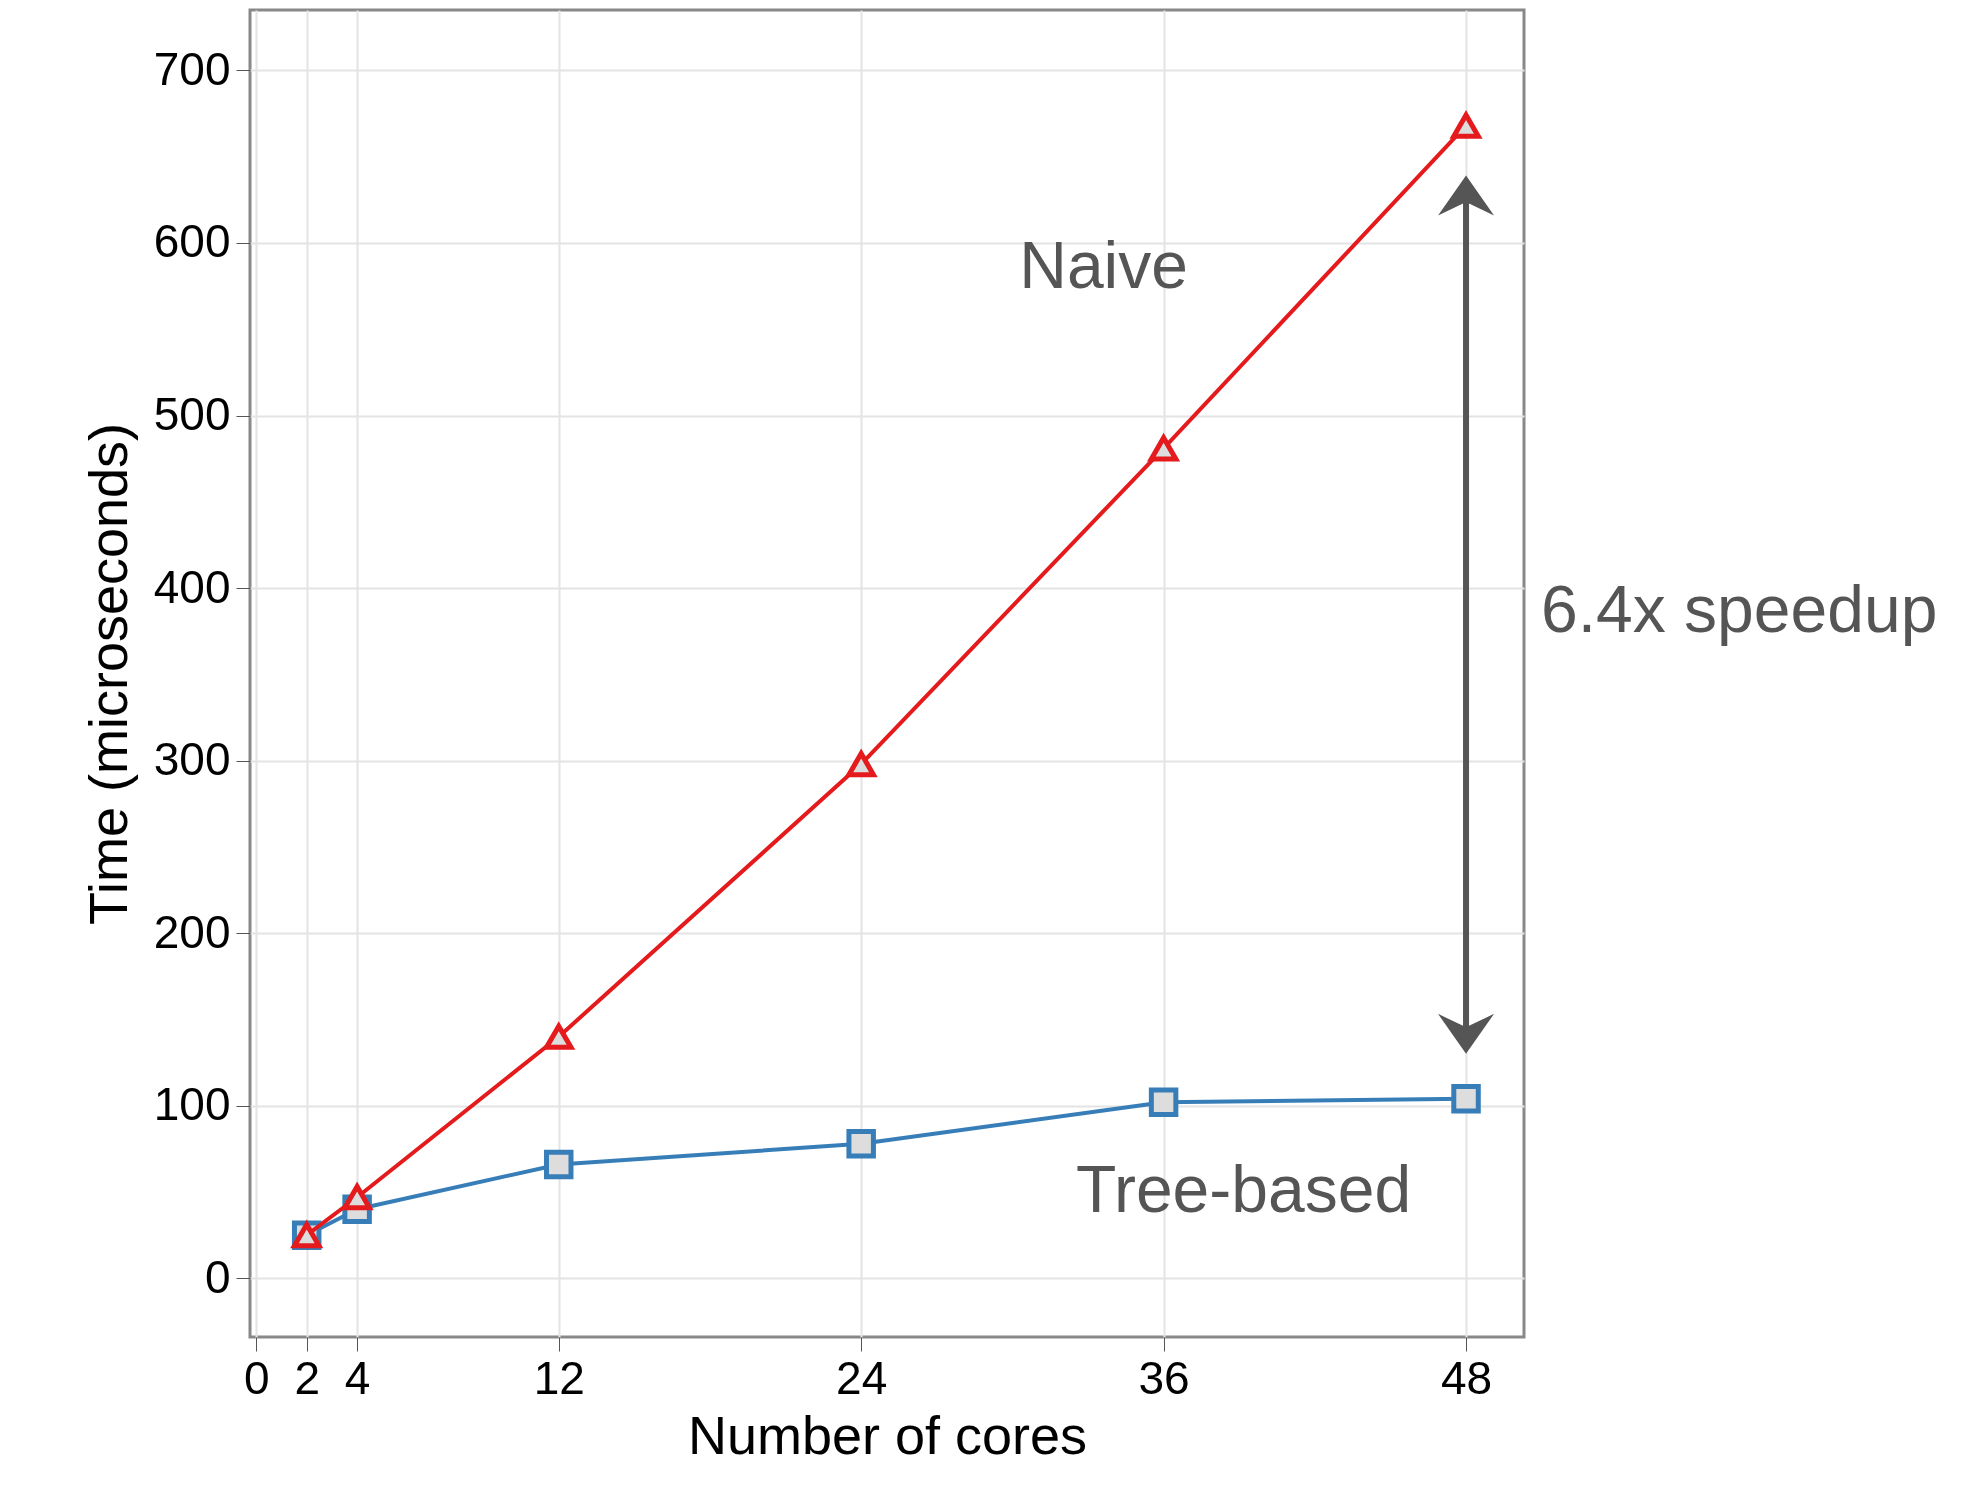 Image resolution: width=1981 pixels, height=1506 pixels. What do you see at coordinates (1244, 1189) in the screenshot?
I see `series-label: Tree-based` at bounding box center [1244, 1189].